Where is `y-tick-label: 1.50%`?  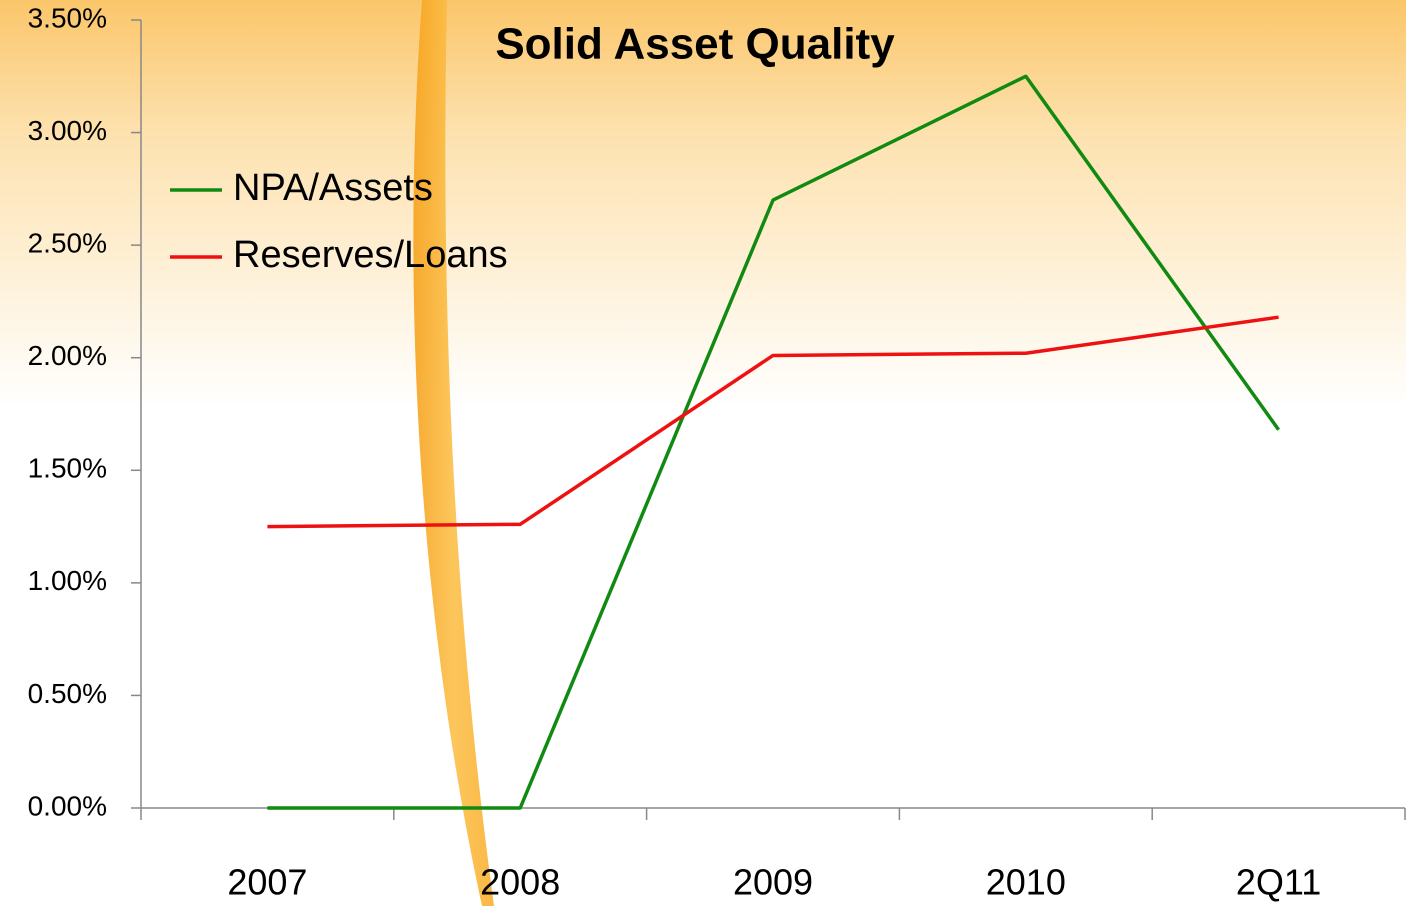 y-tick-label: 1.50% is located at coordinates (67, 468).